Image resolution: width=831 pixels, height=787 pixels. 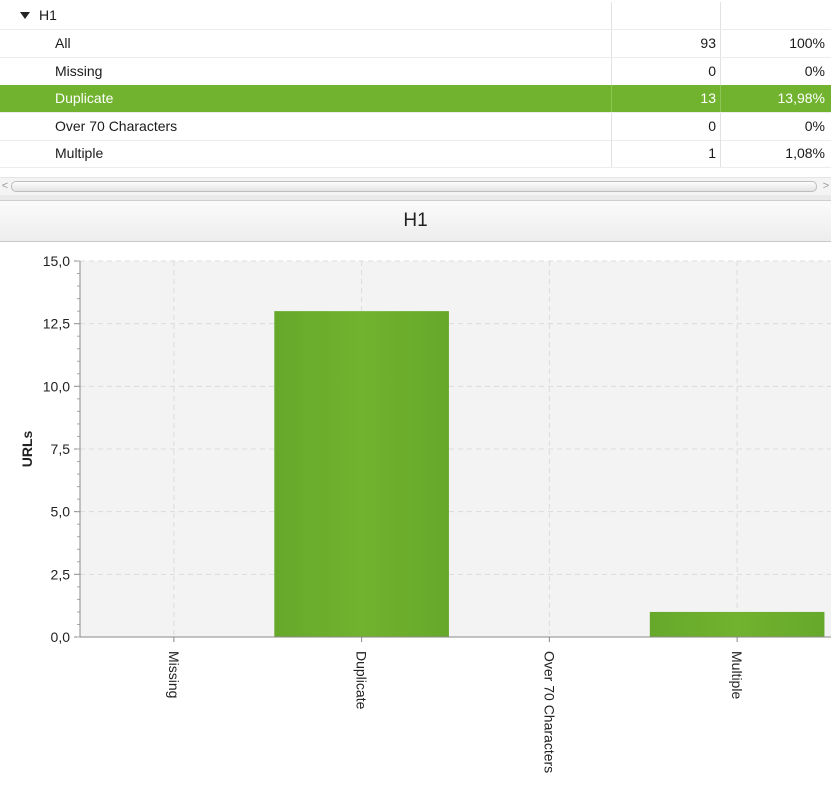 What do you see at coordinates (56, 386) in the screenshot?
I see `y-tick-label: 10,0` at bounding box center [56, 386].